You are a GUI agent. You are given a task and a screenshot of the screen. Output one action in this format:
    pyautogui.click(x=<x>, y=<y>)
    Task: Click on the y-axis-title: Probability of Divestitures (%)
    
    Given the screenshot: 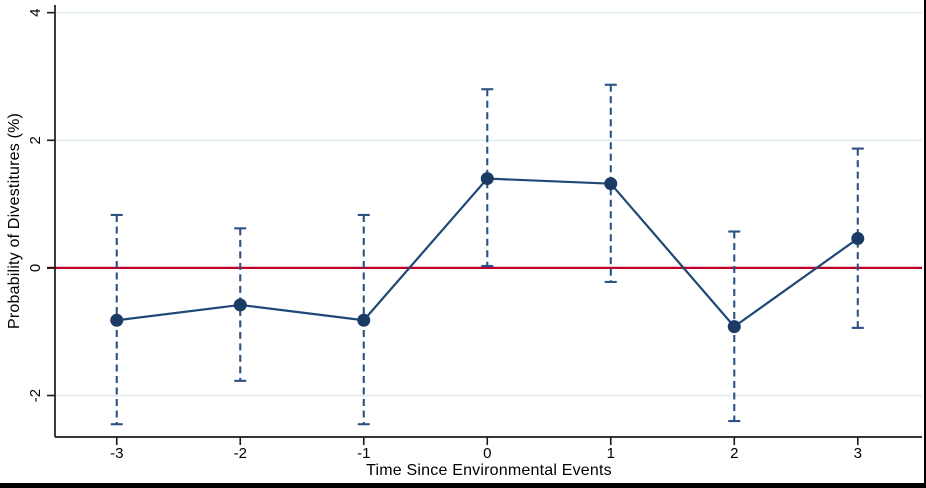 What is the action you would take?
    pyautogui.click(x=14, y=221)
    